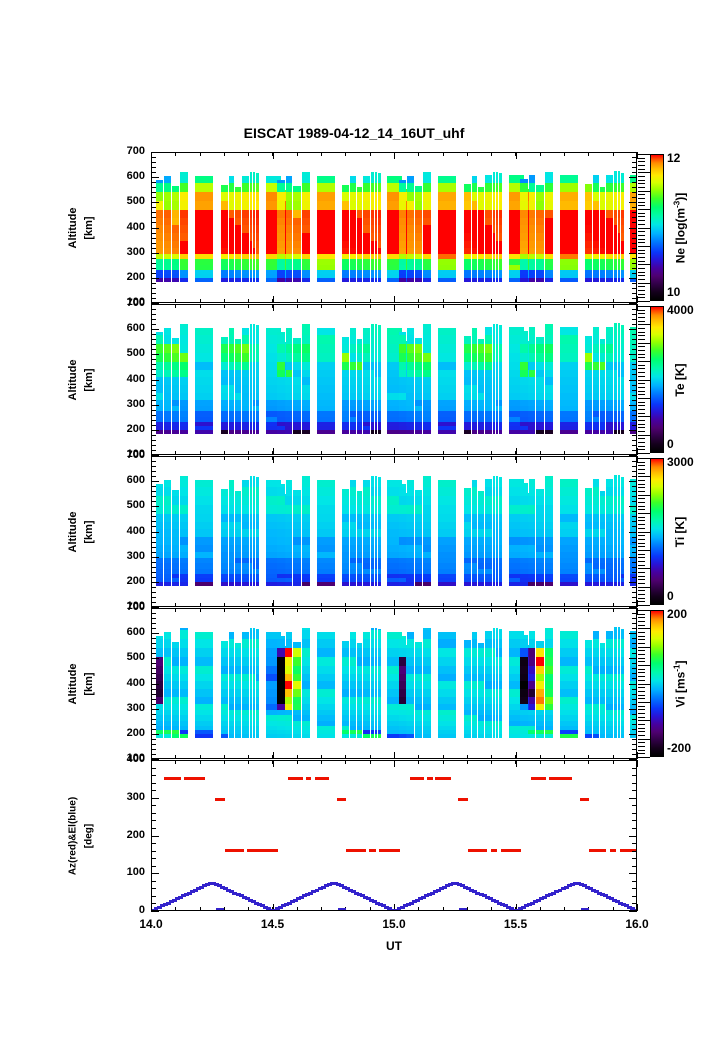 This screenshot has width=708, height=1063. What do you see at coordinates (245, 835) in the screenshot?
I see `az-segment-gap` at bounding box center [245, 835].